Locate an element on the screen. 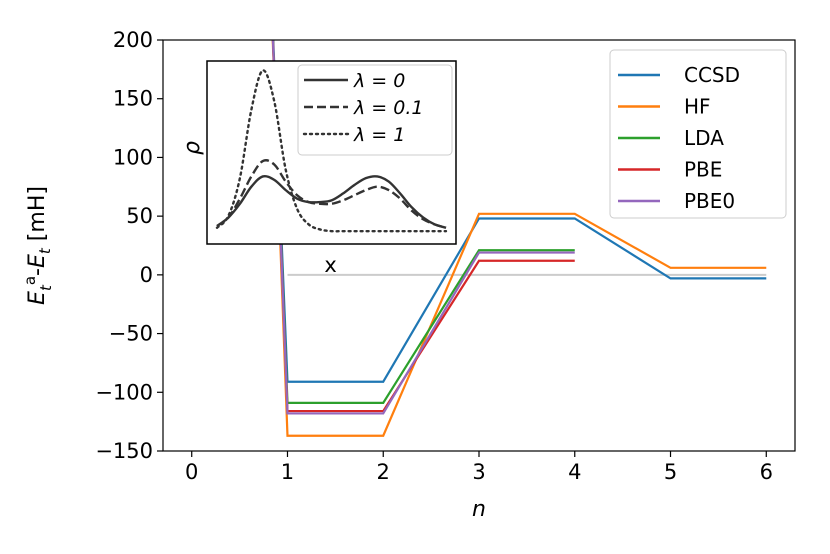 This screenshot has width=830, height=554. inset-plot: ρ λ = 0 λ = 0.1 λ = 1 is located at coordinates (318, 152).